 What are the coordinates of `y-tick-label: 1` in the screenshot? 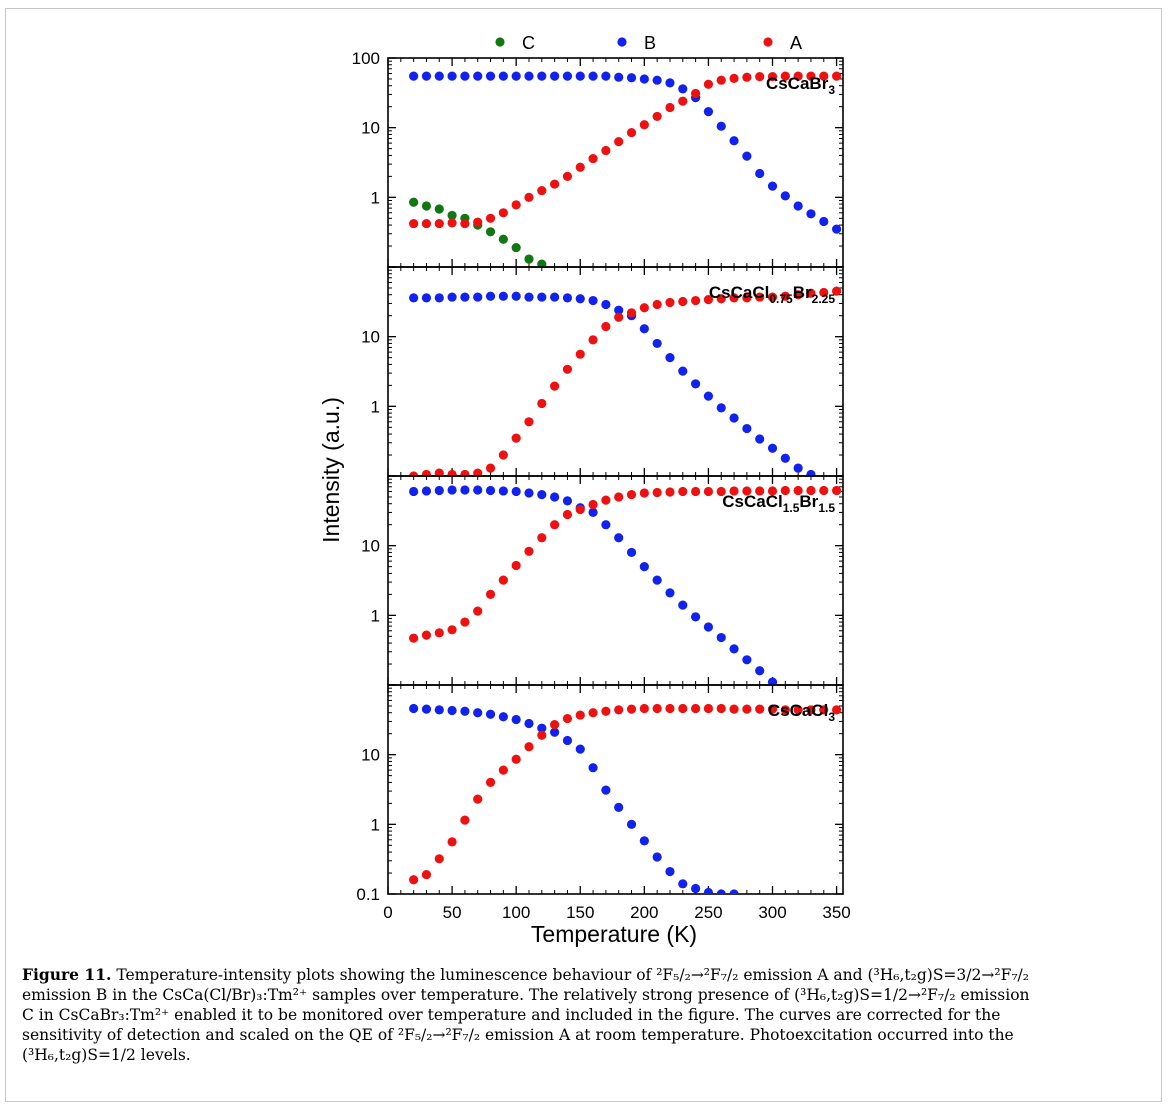 It's located at (375, 406).